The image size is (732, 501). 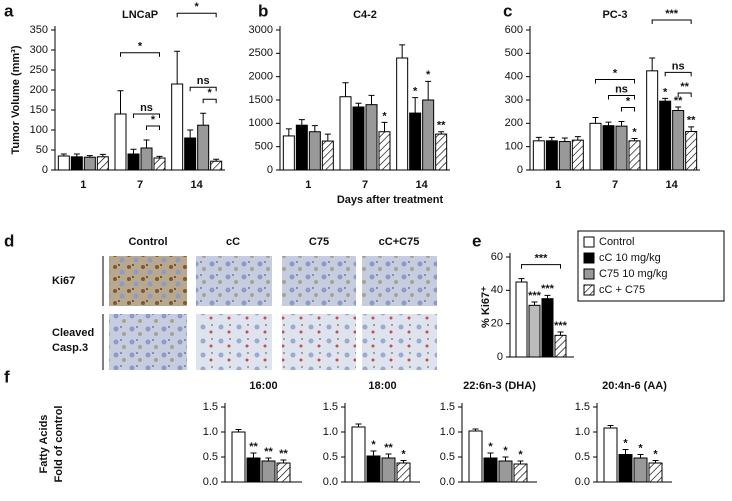 What do you see at coordinates (39, 70) in the screenshot?
I see `y-tick-label: 250` at bounding box center [39, 70].